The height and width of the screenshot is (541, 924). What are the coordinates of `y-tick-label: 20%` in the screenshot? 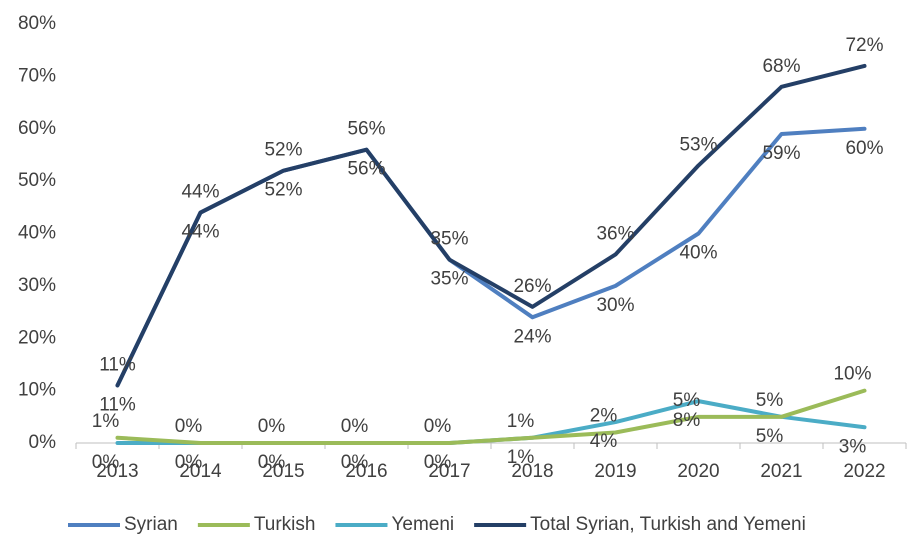 It's located at (37, 337).